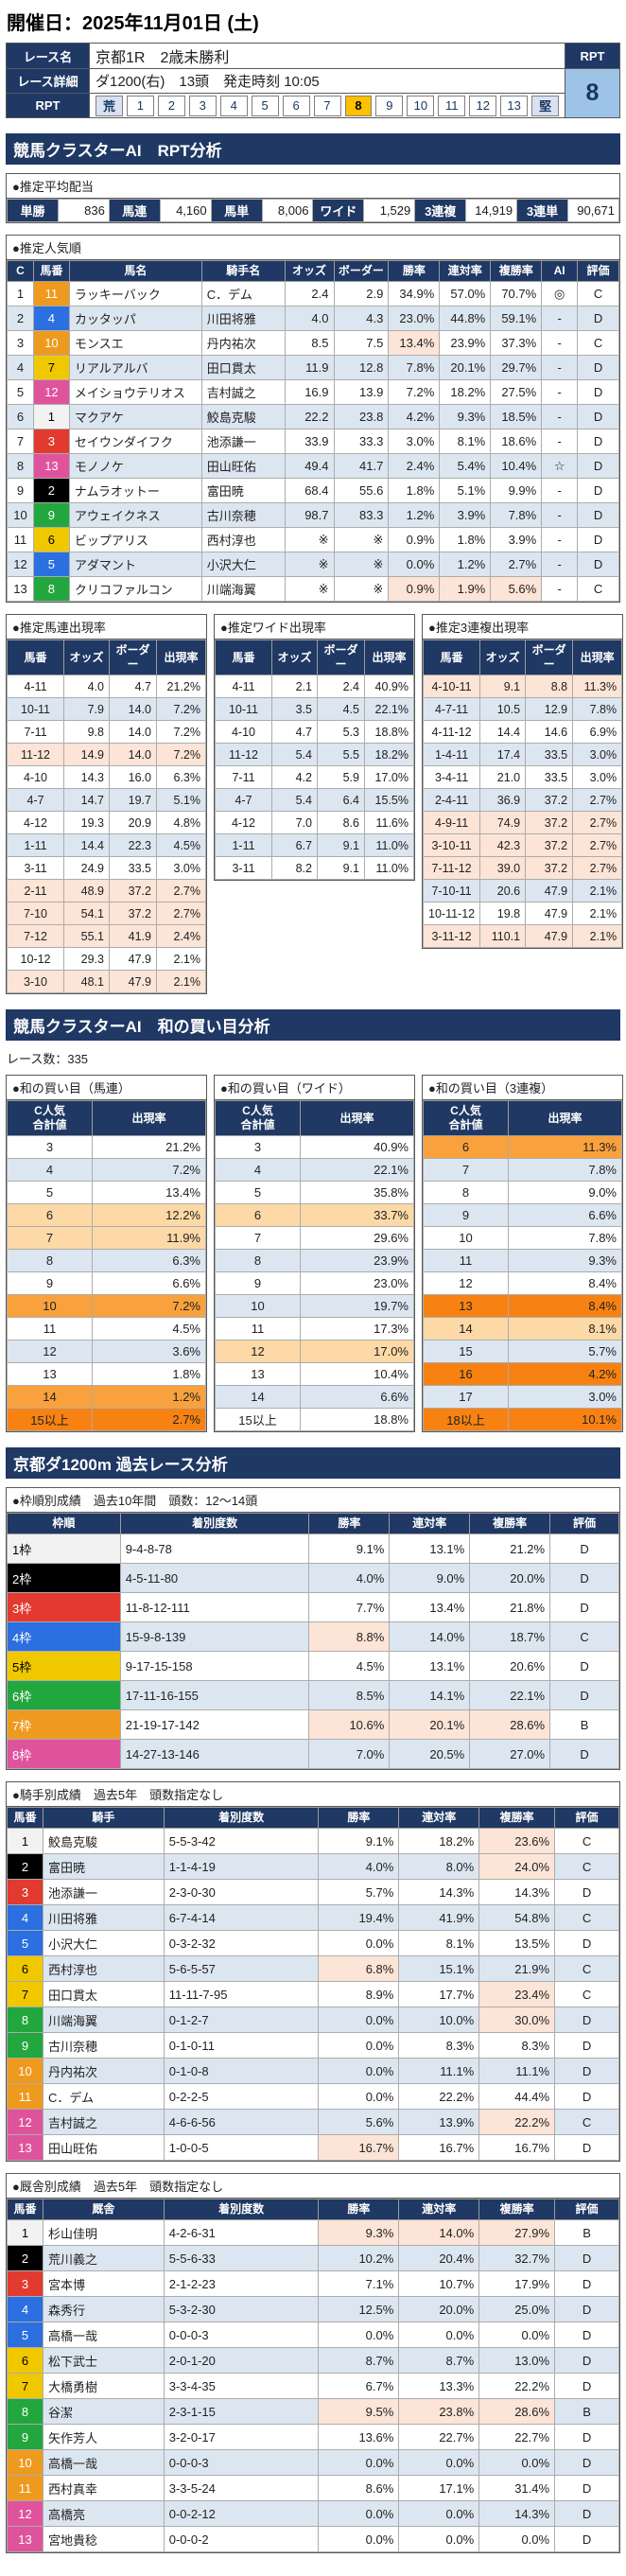  I want to click on appearance-rate-cell: 12.2%, so click(149, 1215).